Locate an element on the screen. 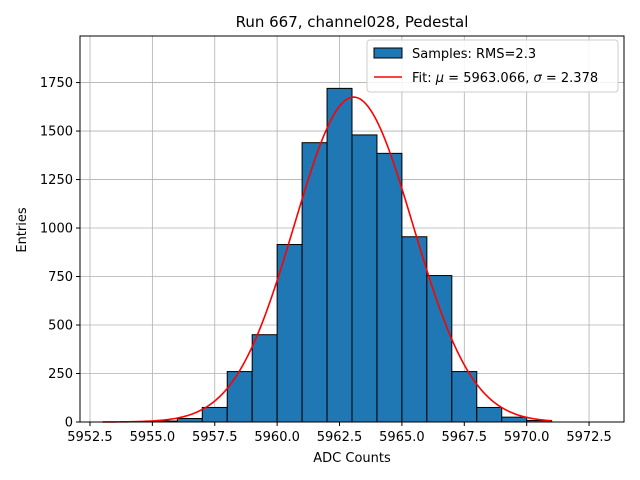 The width and height of the screenshot is (640, 480). x-tick-label-1: 5955.0 is located at coordinates (153, 437).